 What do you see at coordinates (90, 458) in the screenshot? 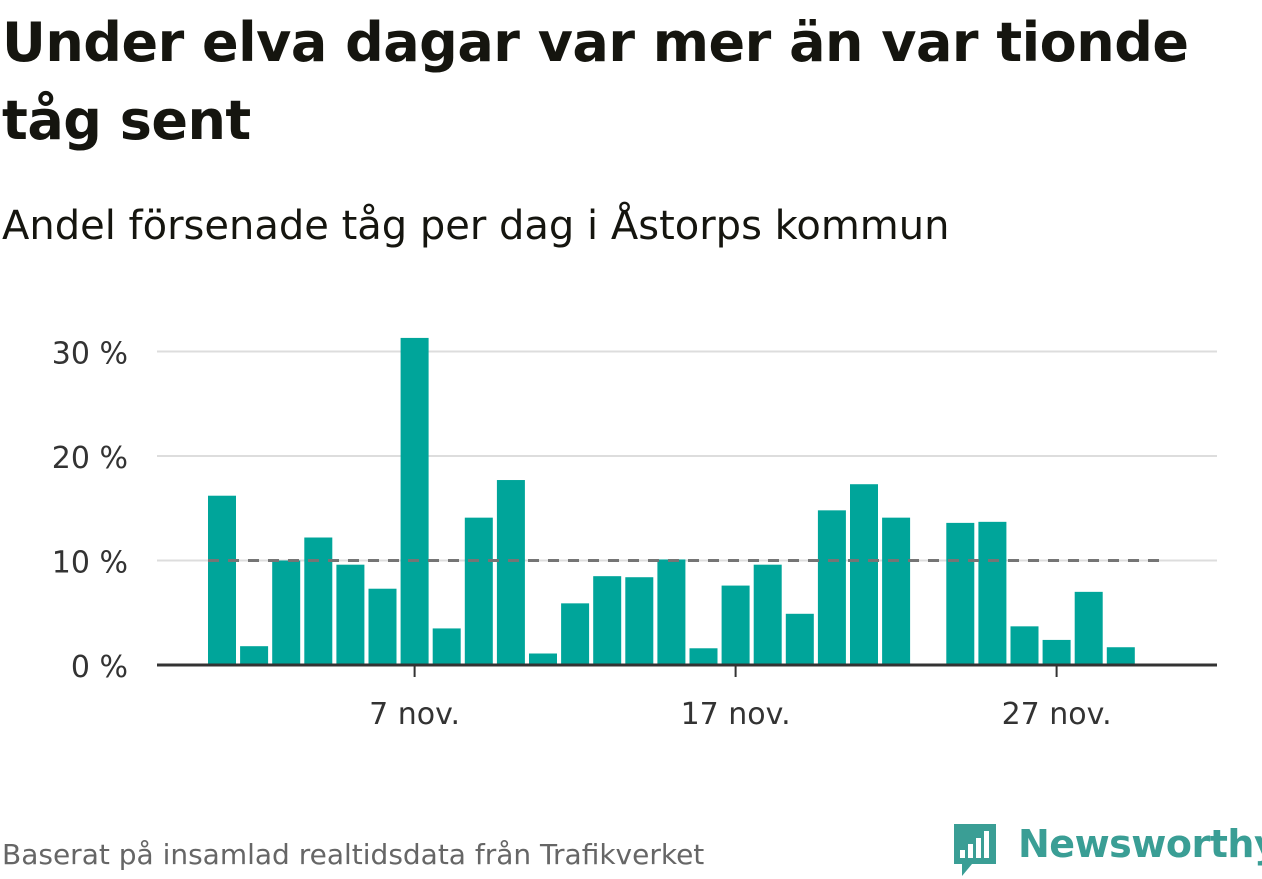
I see `y-tick-label: 20 %` at bounding box center [90, 458].